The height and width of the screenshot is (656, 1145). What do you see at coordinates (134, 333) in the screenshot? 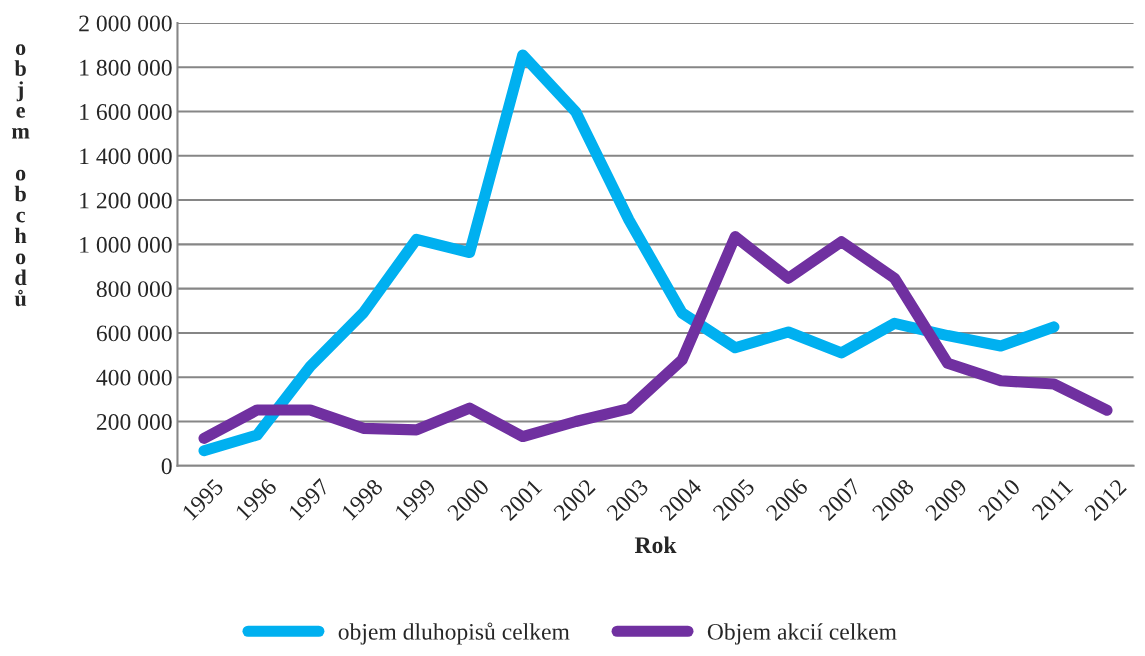
I see `y-tick-label: 600 000` at bounding box center [134, 333].